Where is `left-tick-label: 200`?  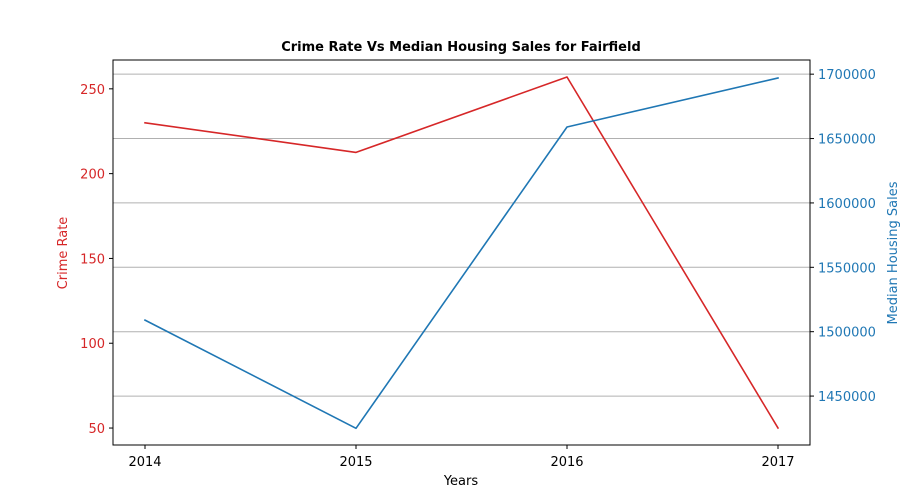 left-tick-label: 200 is located at coordinates (92, 175).